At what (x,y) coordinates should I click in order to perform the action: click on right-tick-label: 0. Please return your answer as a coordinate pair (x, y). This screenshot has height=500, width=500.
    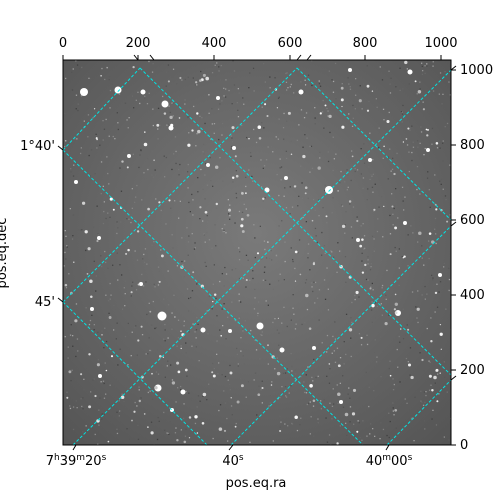
    Looking at the image, I should click on (464, 445).